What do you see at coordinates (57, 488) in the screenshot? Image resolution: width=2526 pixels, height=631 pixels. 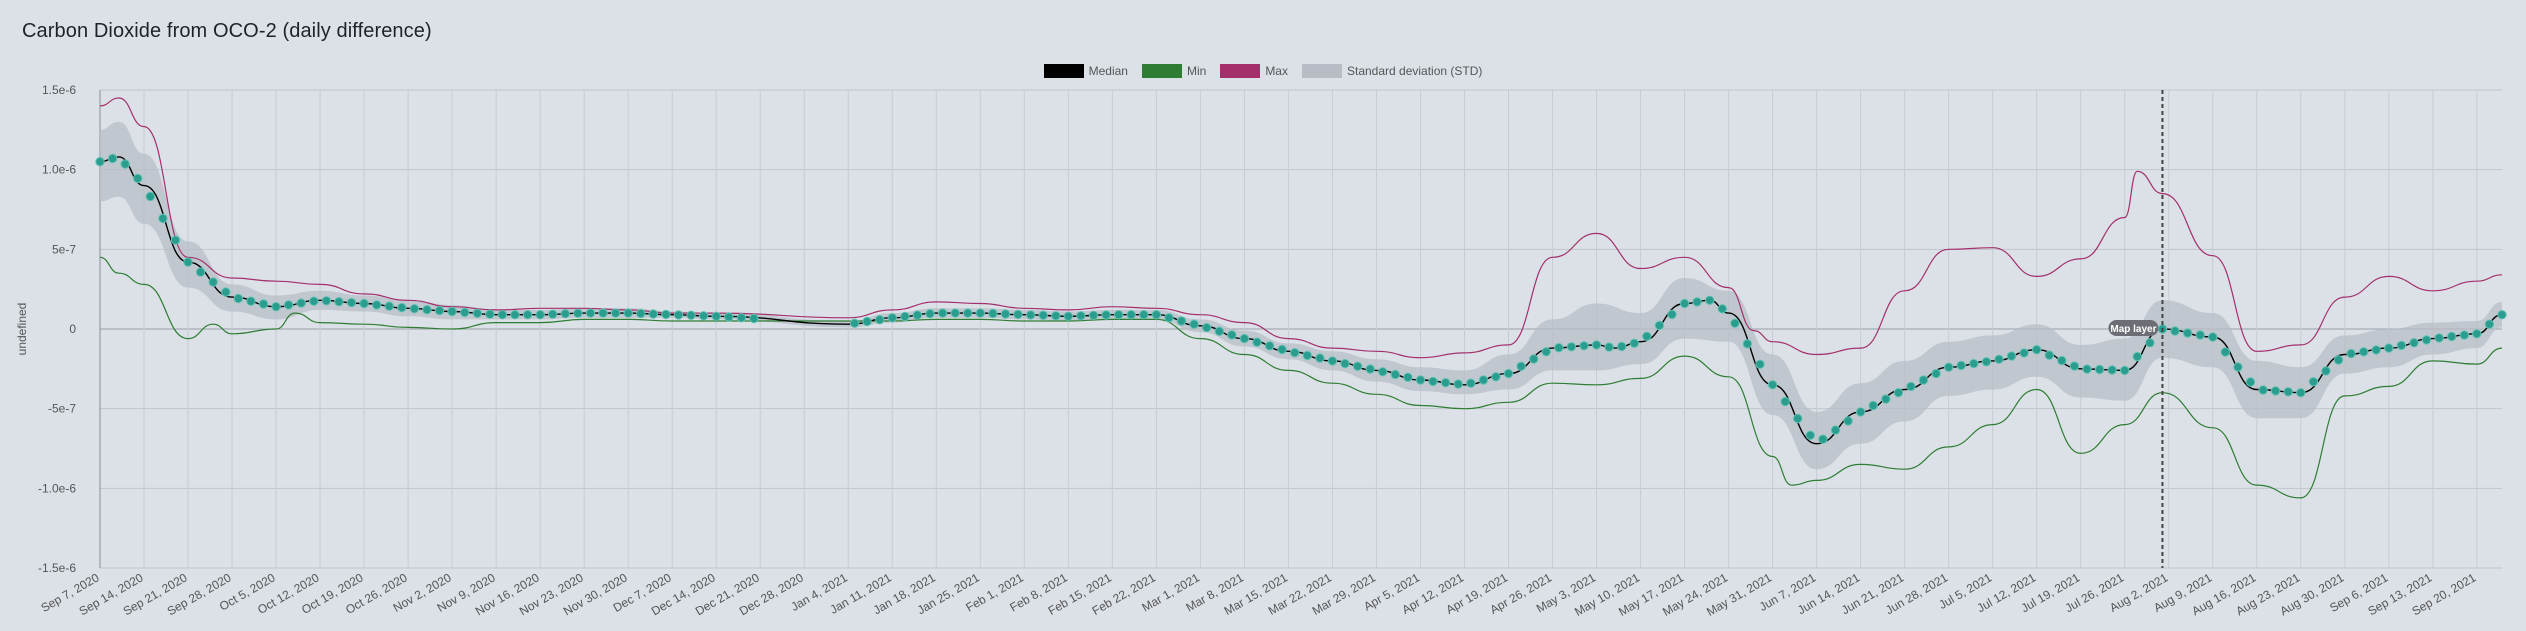 I see `y-tick-label: -1.0e-6` at bounding box center [57, 488].